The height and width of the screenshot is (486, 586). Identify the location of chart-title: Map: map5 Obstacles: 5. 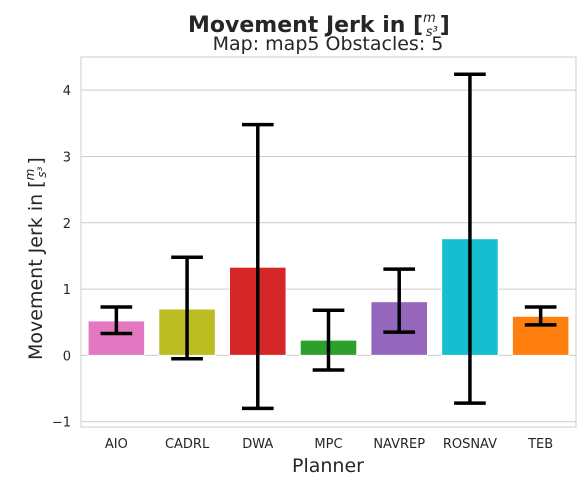
(328, 44).